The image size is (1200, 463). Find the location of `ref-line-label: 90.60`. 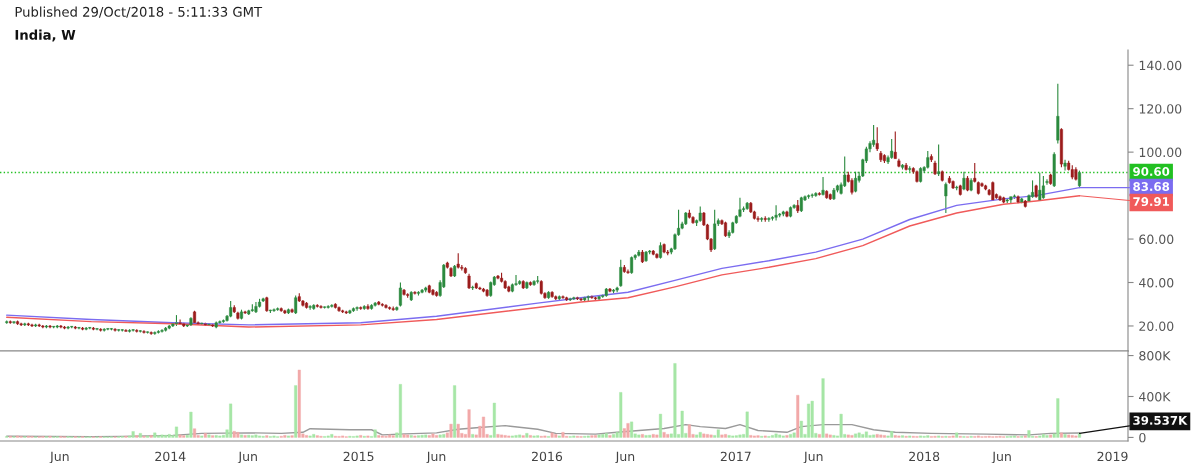

ref-line-label: 90.60 is located at coordinates (1151, 171).